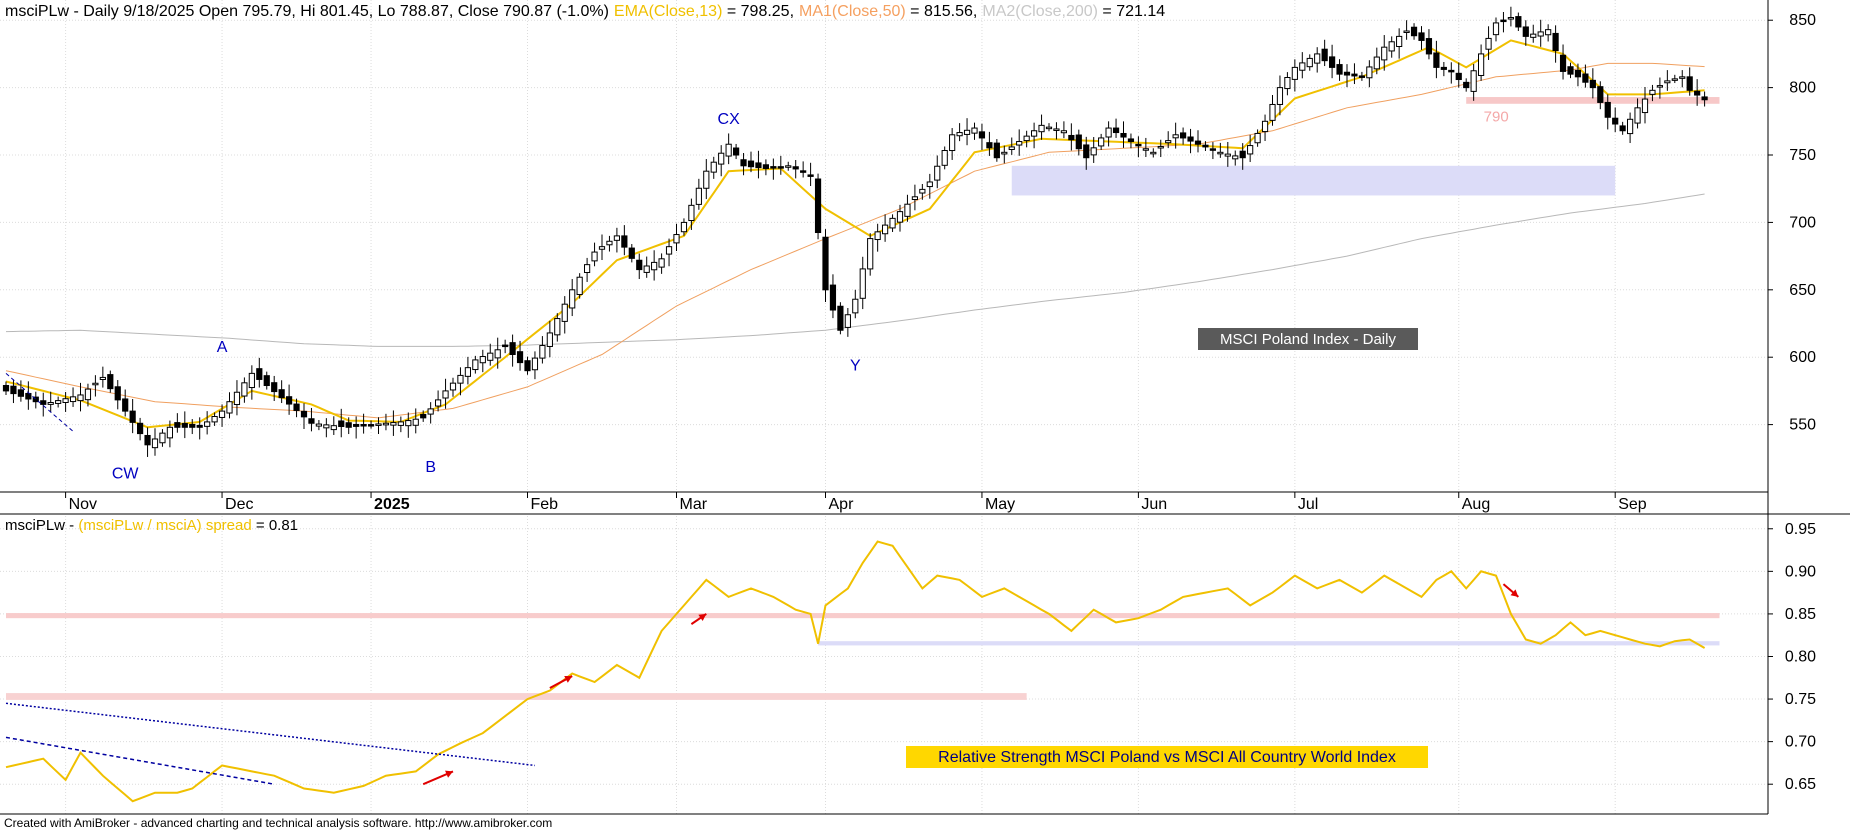 The height and width of the screenshot is (831, 1850). What do you see at coordinates (1802, 425) in the screenshot?
I see `price-y-tick-label: 550` at bounding box center [1802, 425].